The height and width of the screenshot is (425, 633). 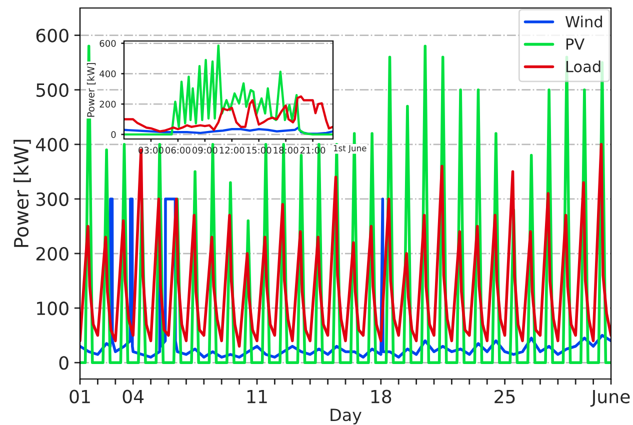 I want to click on legend-label: Wind, so click(x=583, y=22).